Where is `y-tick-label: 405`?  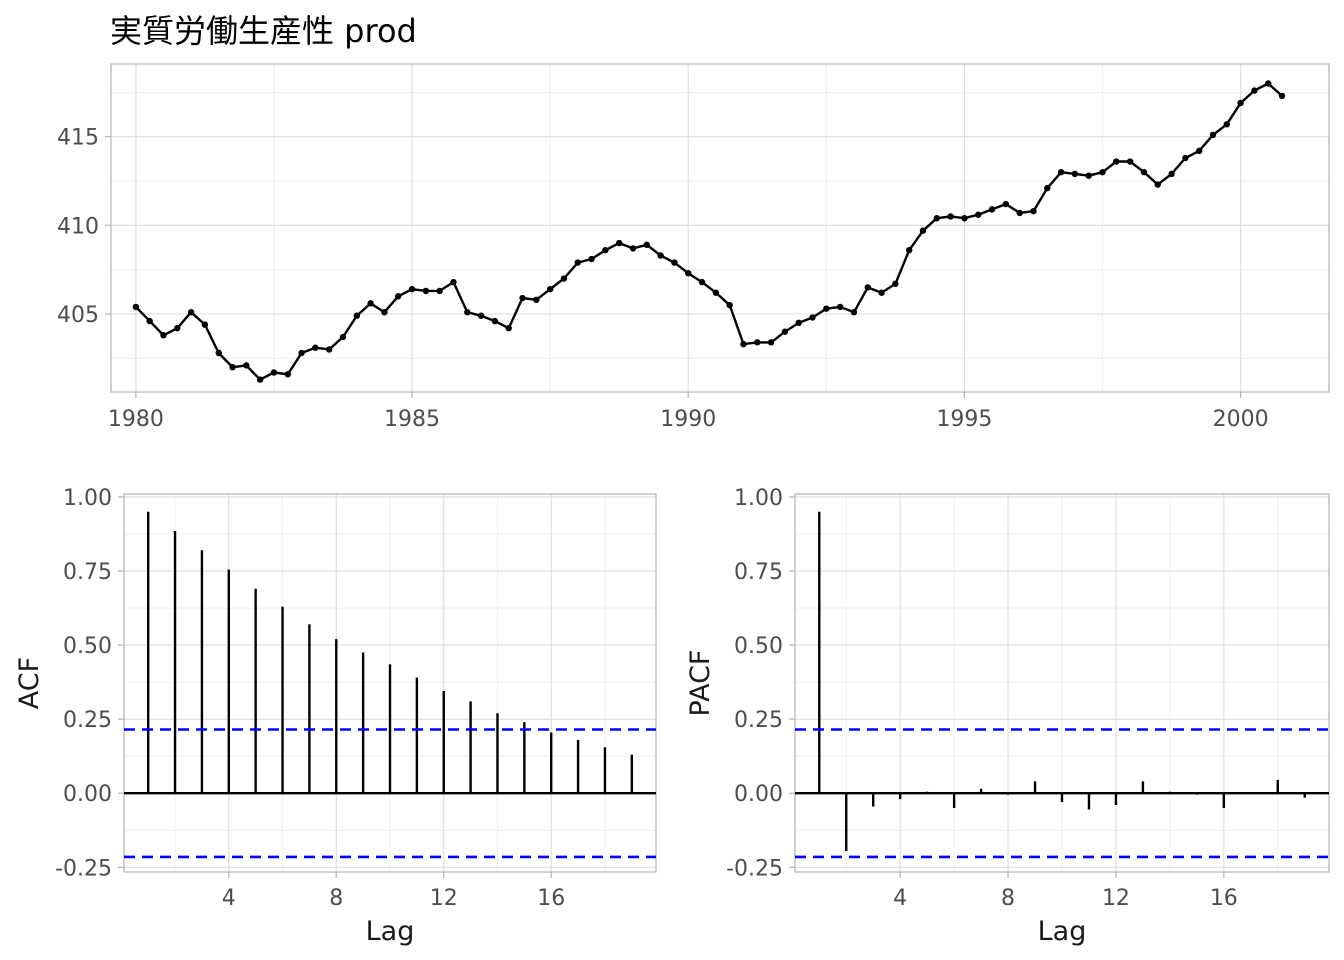
y-tick-label: 405 is located at coordinates (78, 315).